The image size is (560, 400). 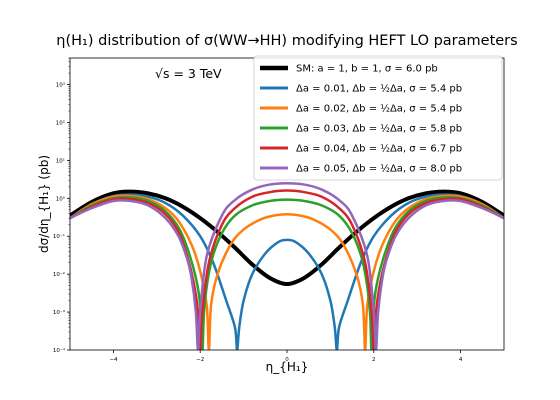 What do you see at coordinates (287, 367) in the screenshot?
I see `x-axis-label: η_{H₁}` at bounding box center [287, 367].